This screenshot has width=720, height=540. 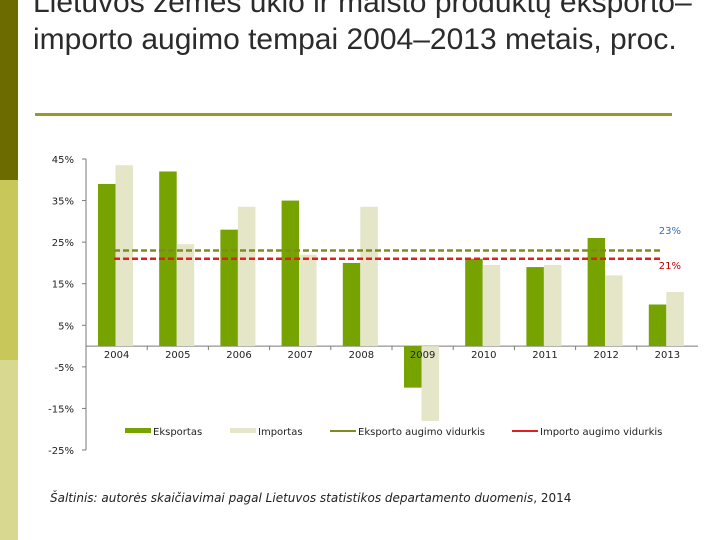 I want to click on bar-importas-2005, so click(x=185, y=295).